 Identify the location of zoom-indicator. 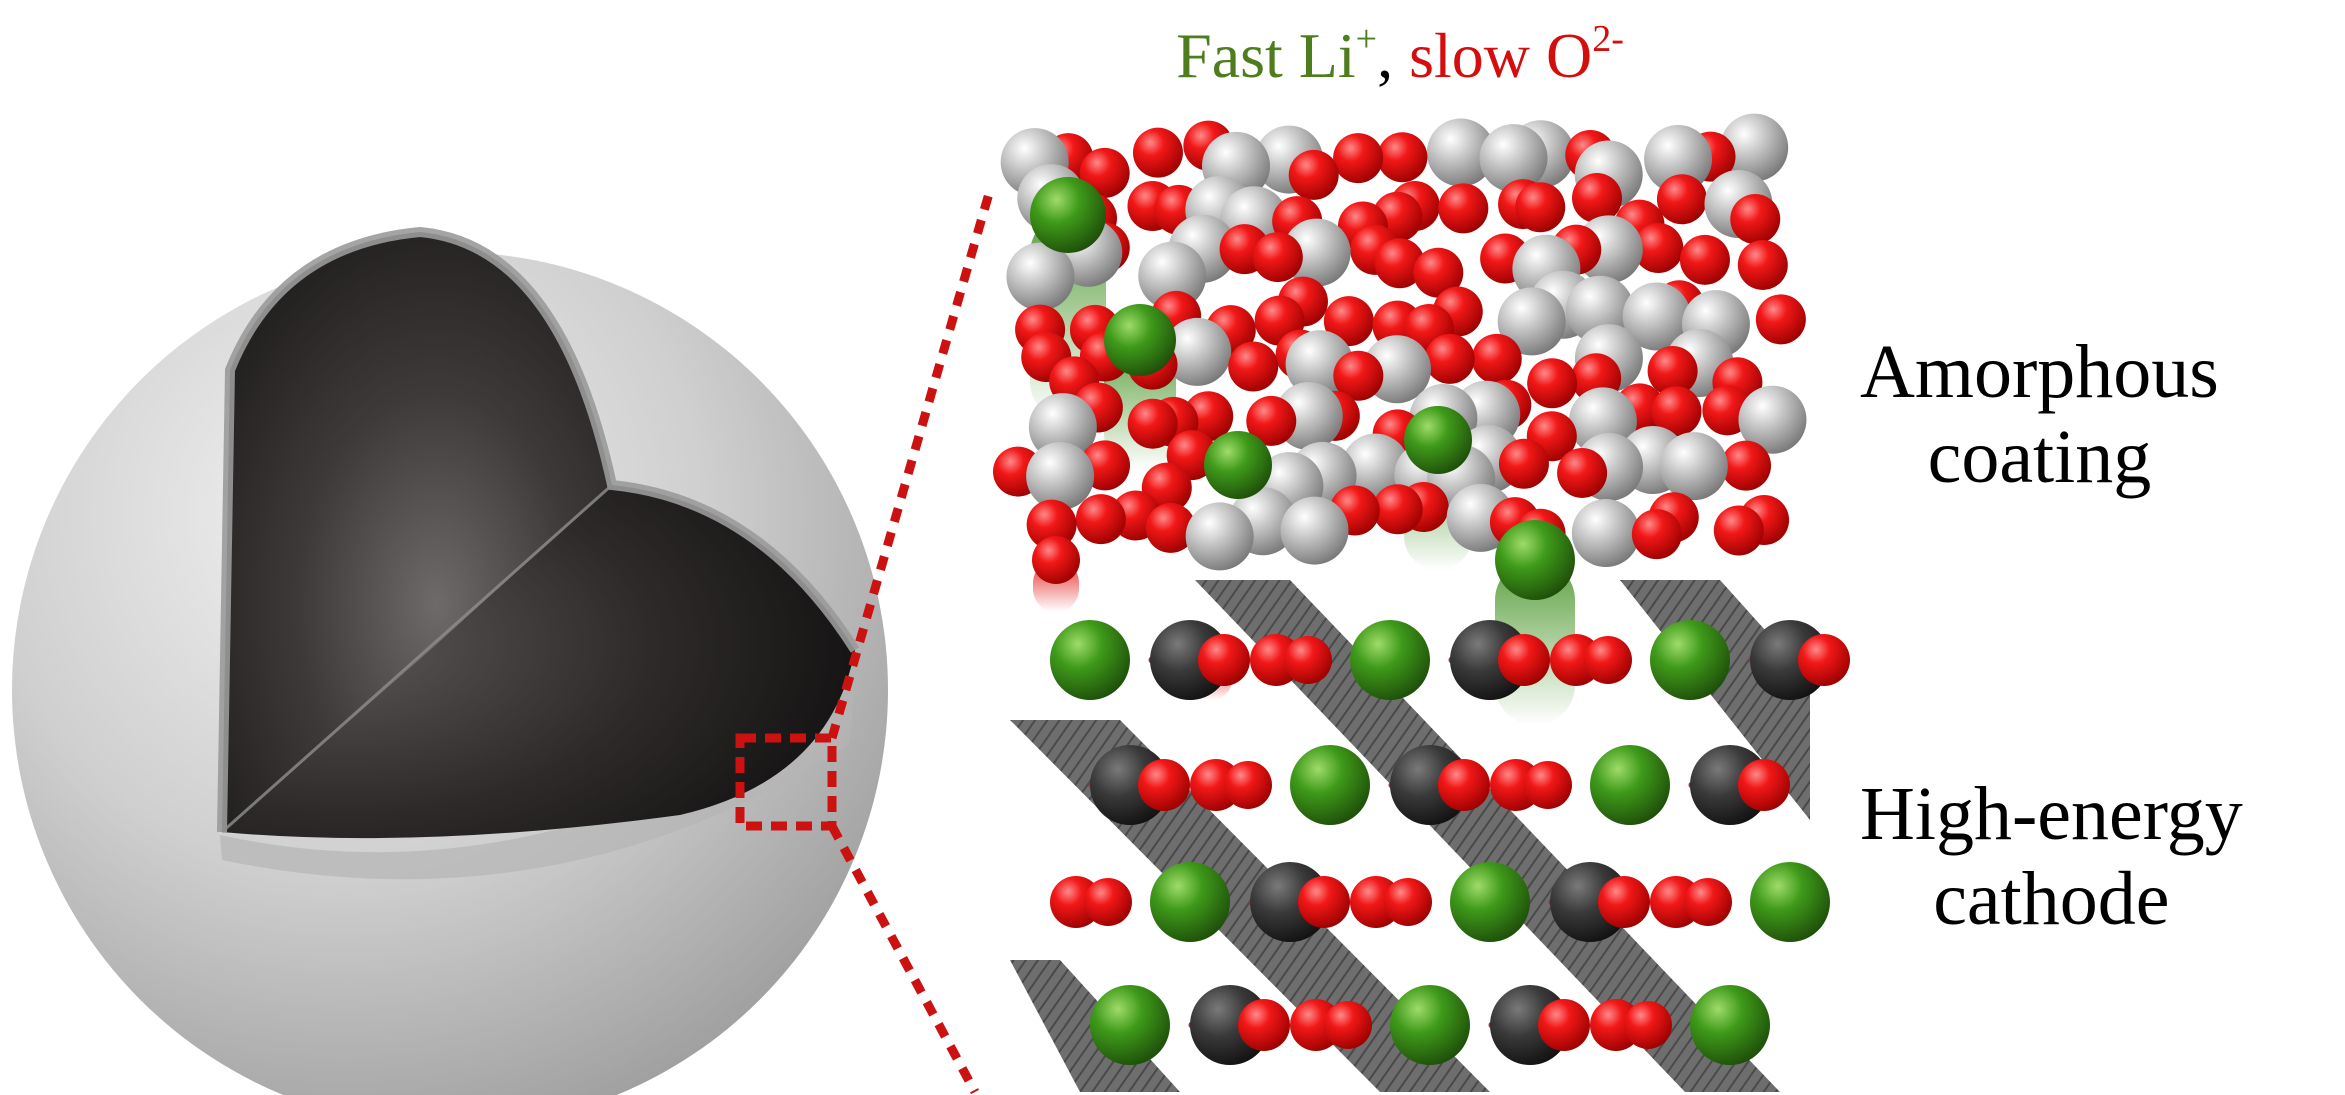
(865, 641).